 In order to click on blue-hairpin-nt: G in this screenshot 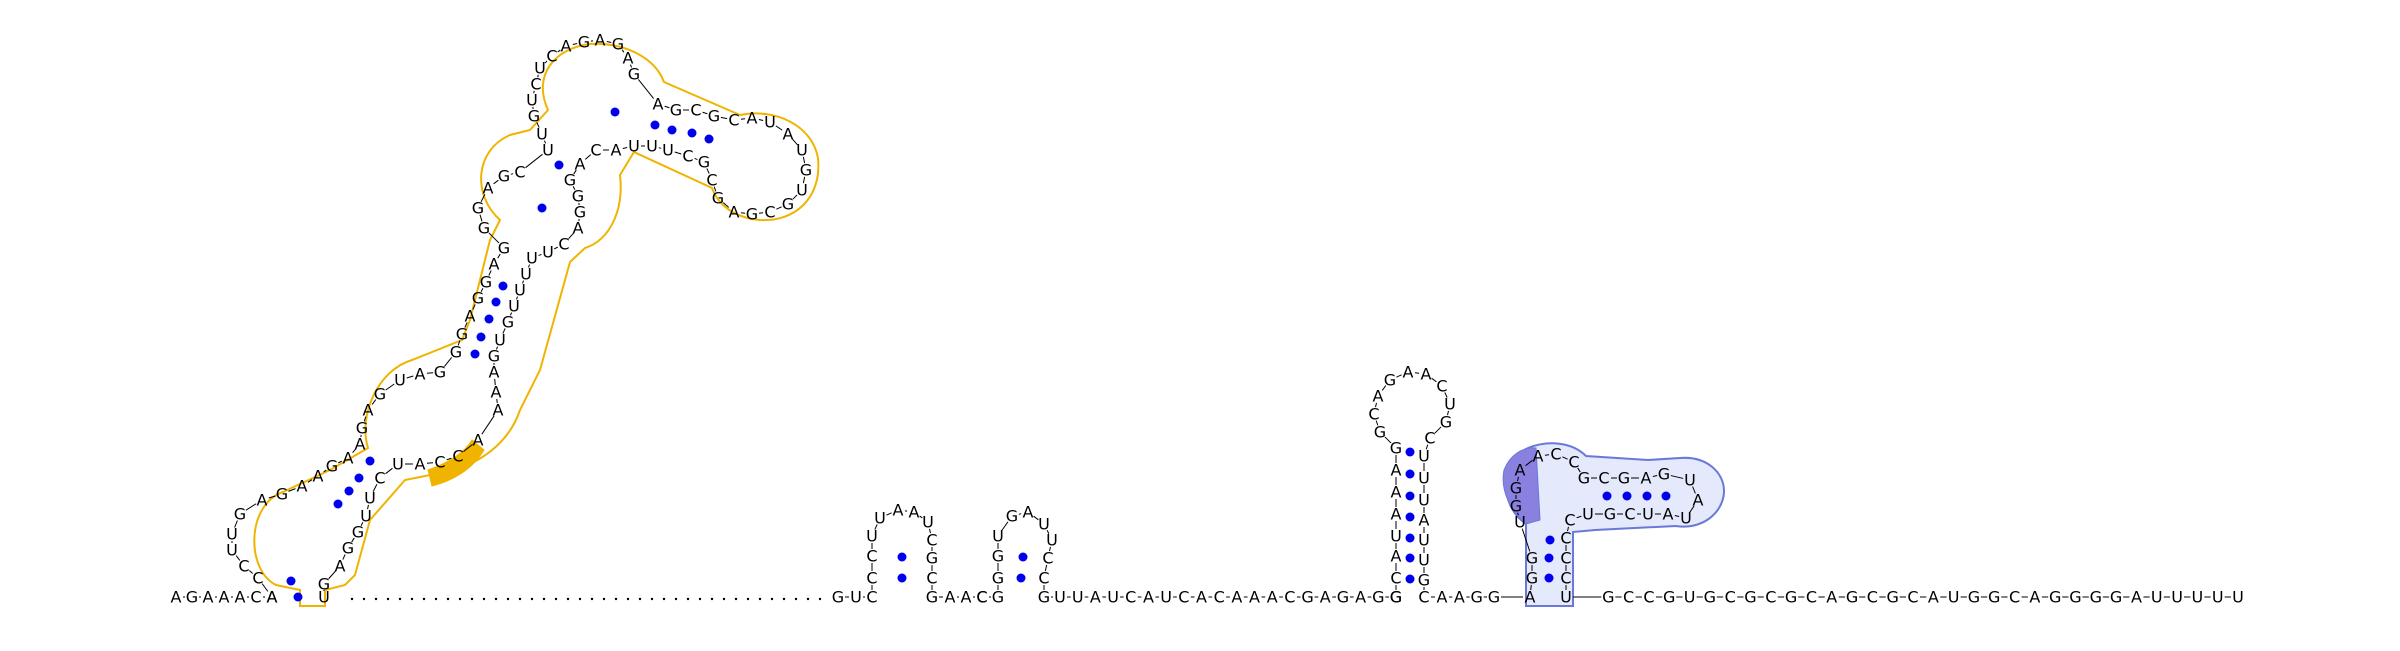, I will do `click(1584, 478)`.